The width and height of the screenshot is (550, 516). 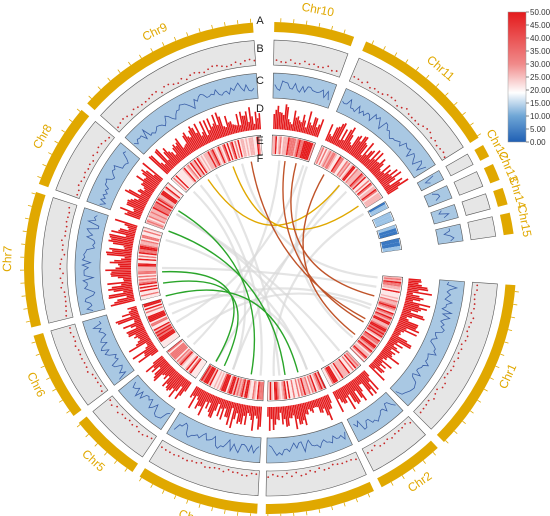 I want to click on chromosome-label: Chr10, so click(x=318, y=9).